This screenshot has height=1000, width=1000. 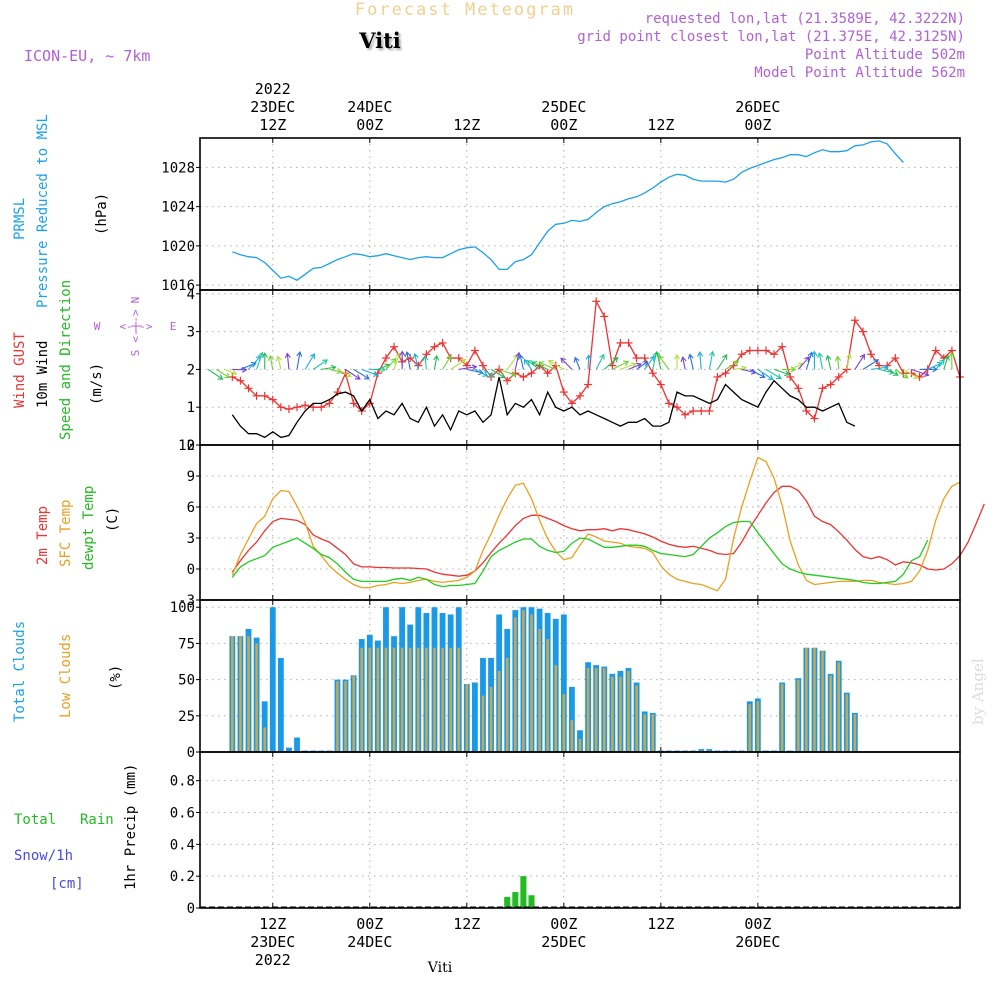 What do you see at coordinates (173, 326) in the screenshot?
I see `compass-e: E` at bounding box center [173, 326].